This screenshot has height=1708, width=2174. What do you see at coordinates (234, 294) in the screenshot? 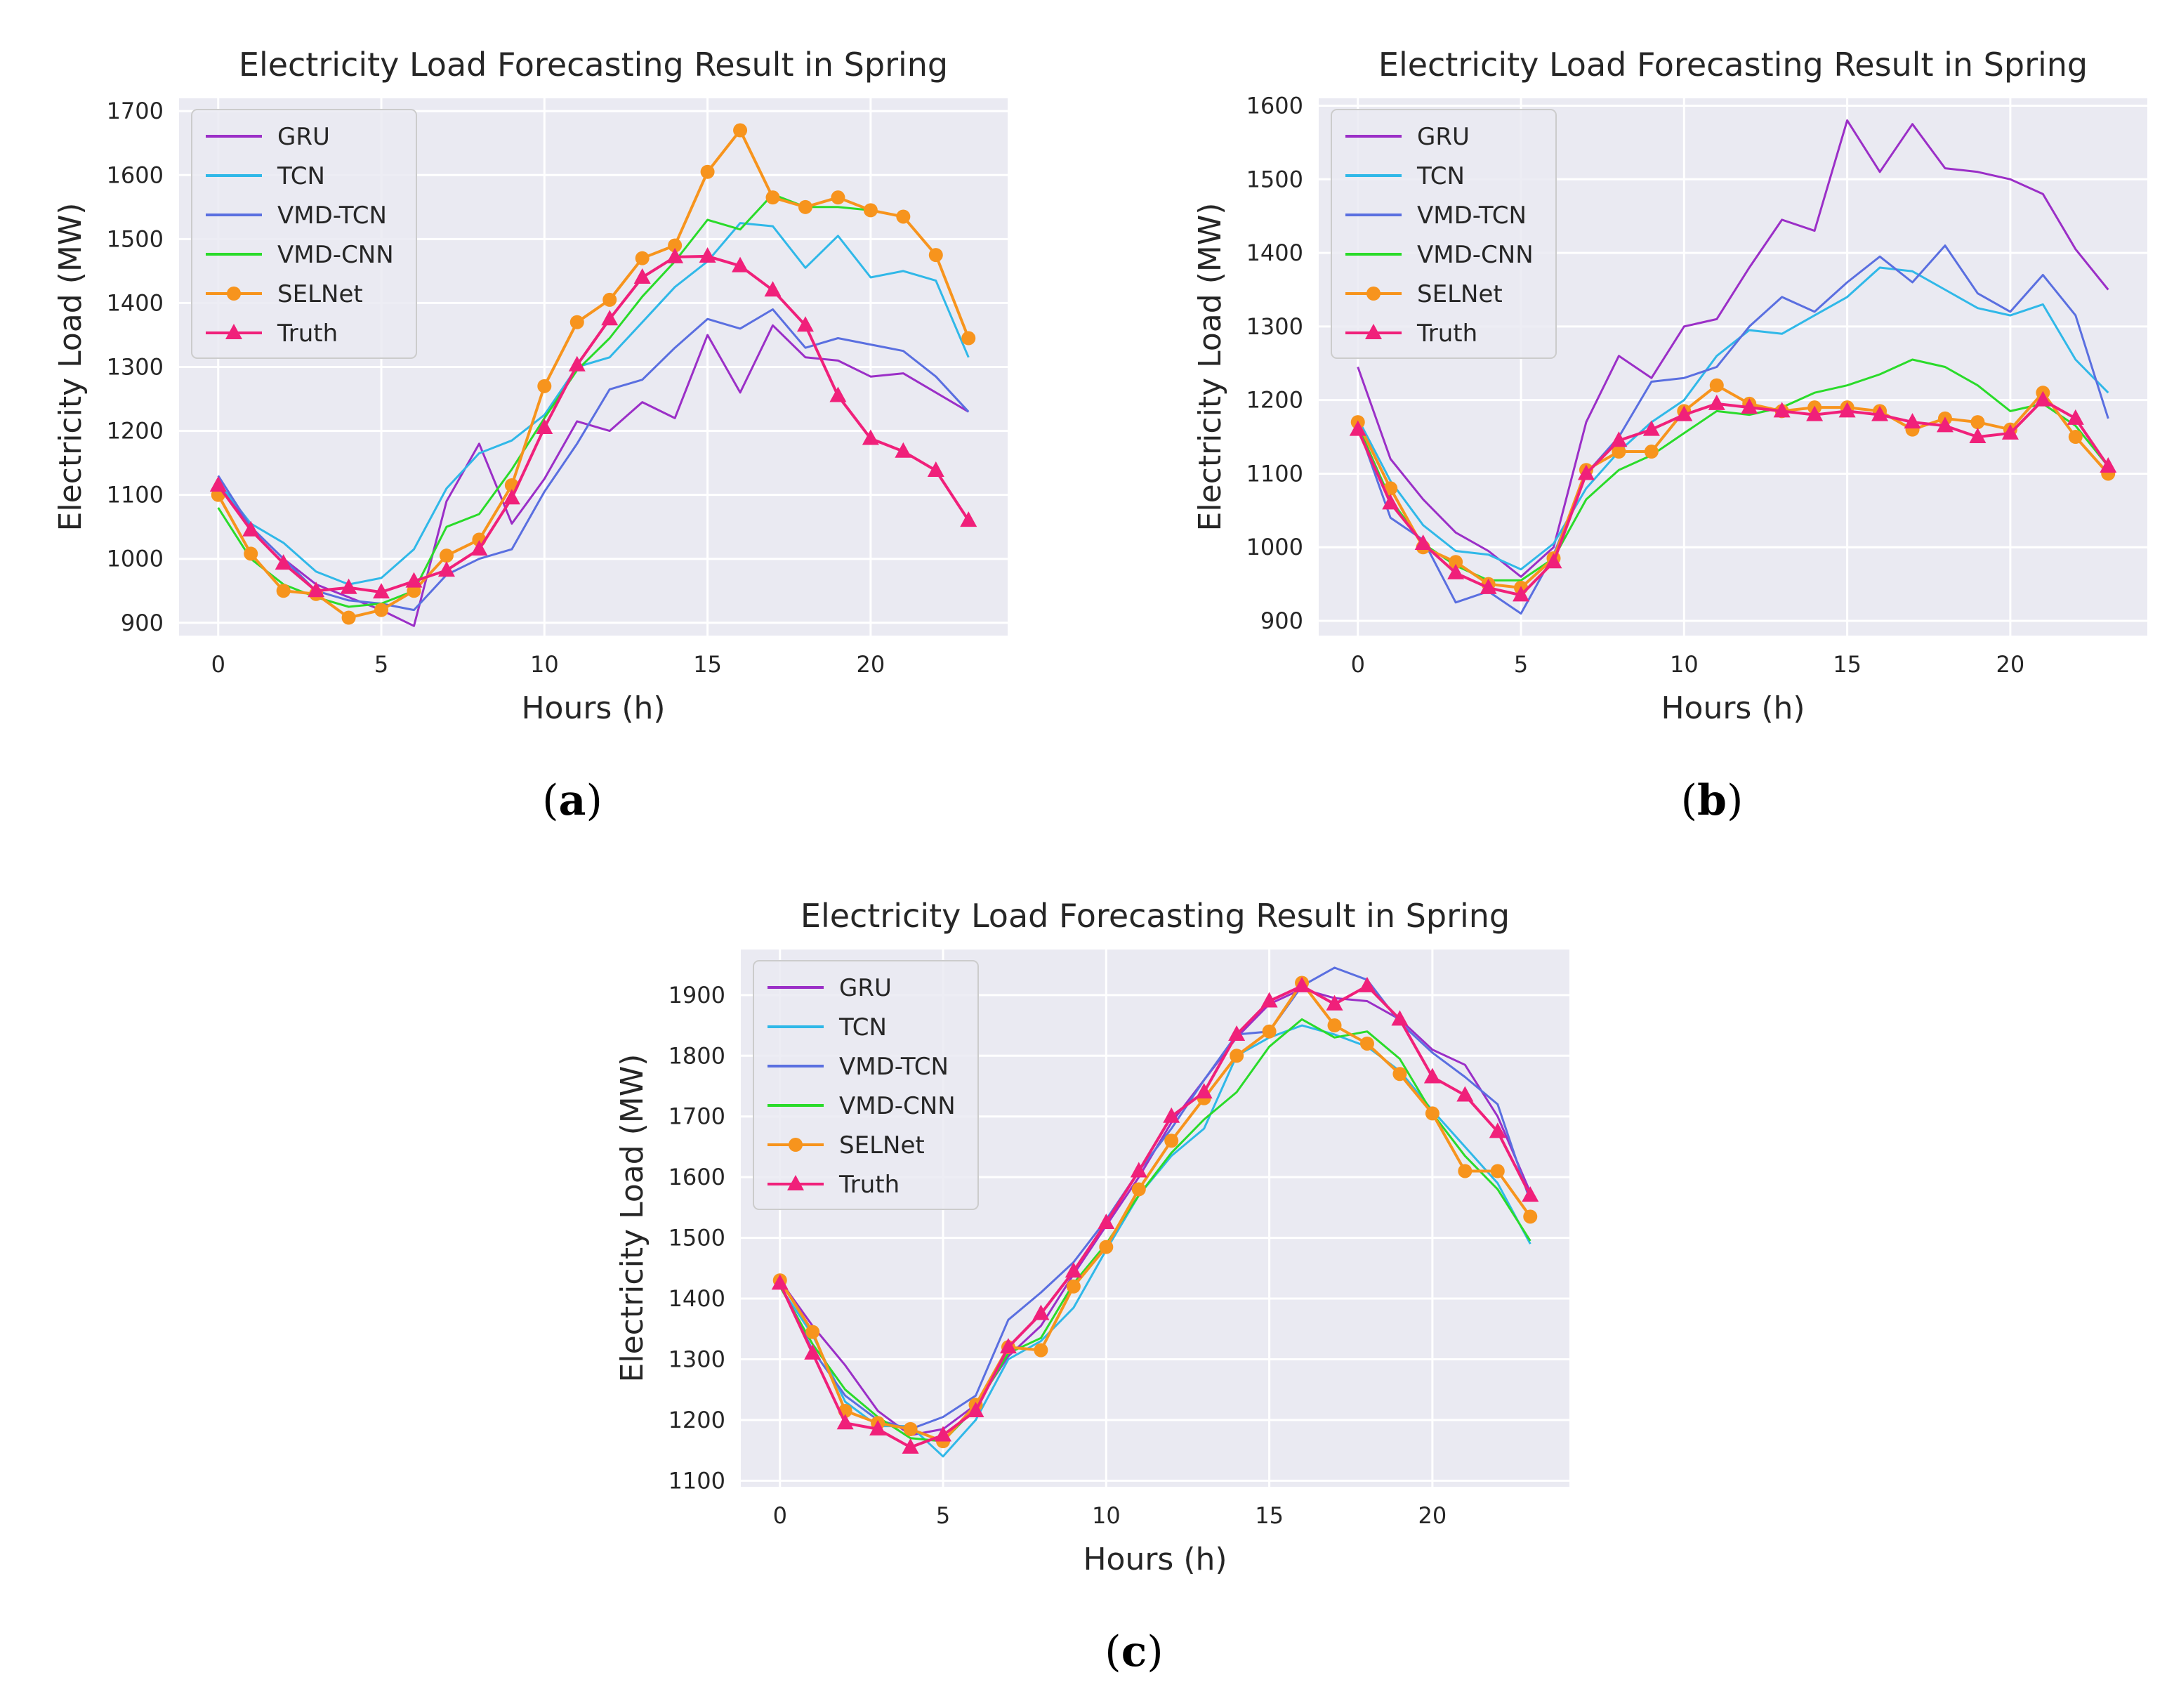
I see `legend-marker` at bounding box center [234, 294].